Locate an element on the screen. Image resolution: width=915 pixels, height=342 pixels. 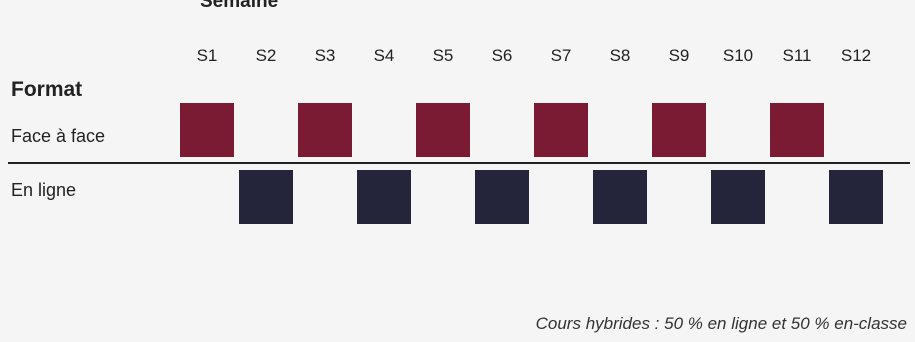
week-label-s4: S4 is located at coordinates (384, 55).